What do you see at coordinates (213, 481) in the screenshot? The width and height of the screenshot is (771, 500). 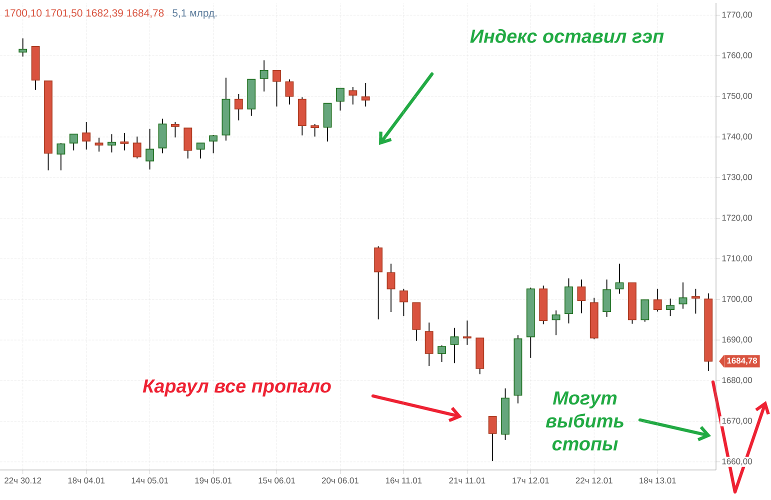 I see `x-tick-label: 19ч 05.01` at bounding box center [213, 481].